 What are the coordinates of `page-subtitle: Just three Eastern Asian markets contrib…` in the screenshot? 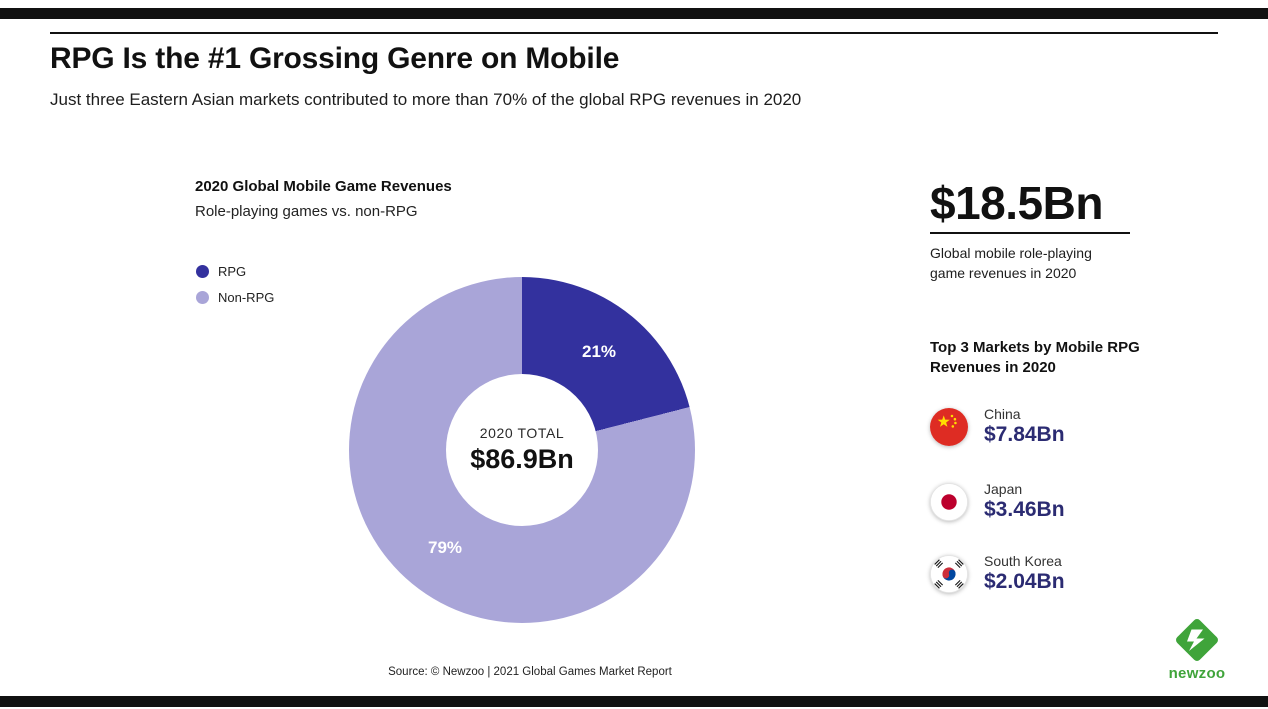 It's located at (426, 99).